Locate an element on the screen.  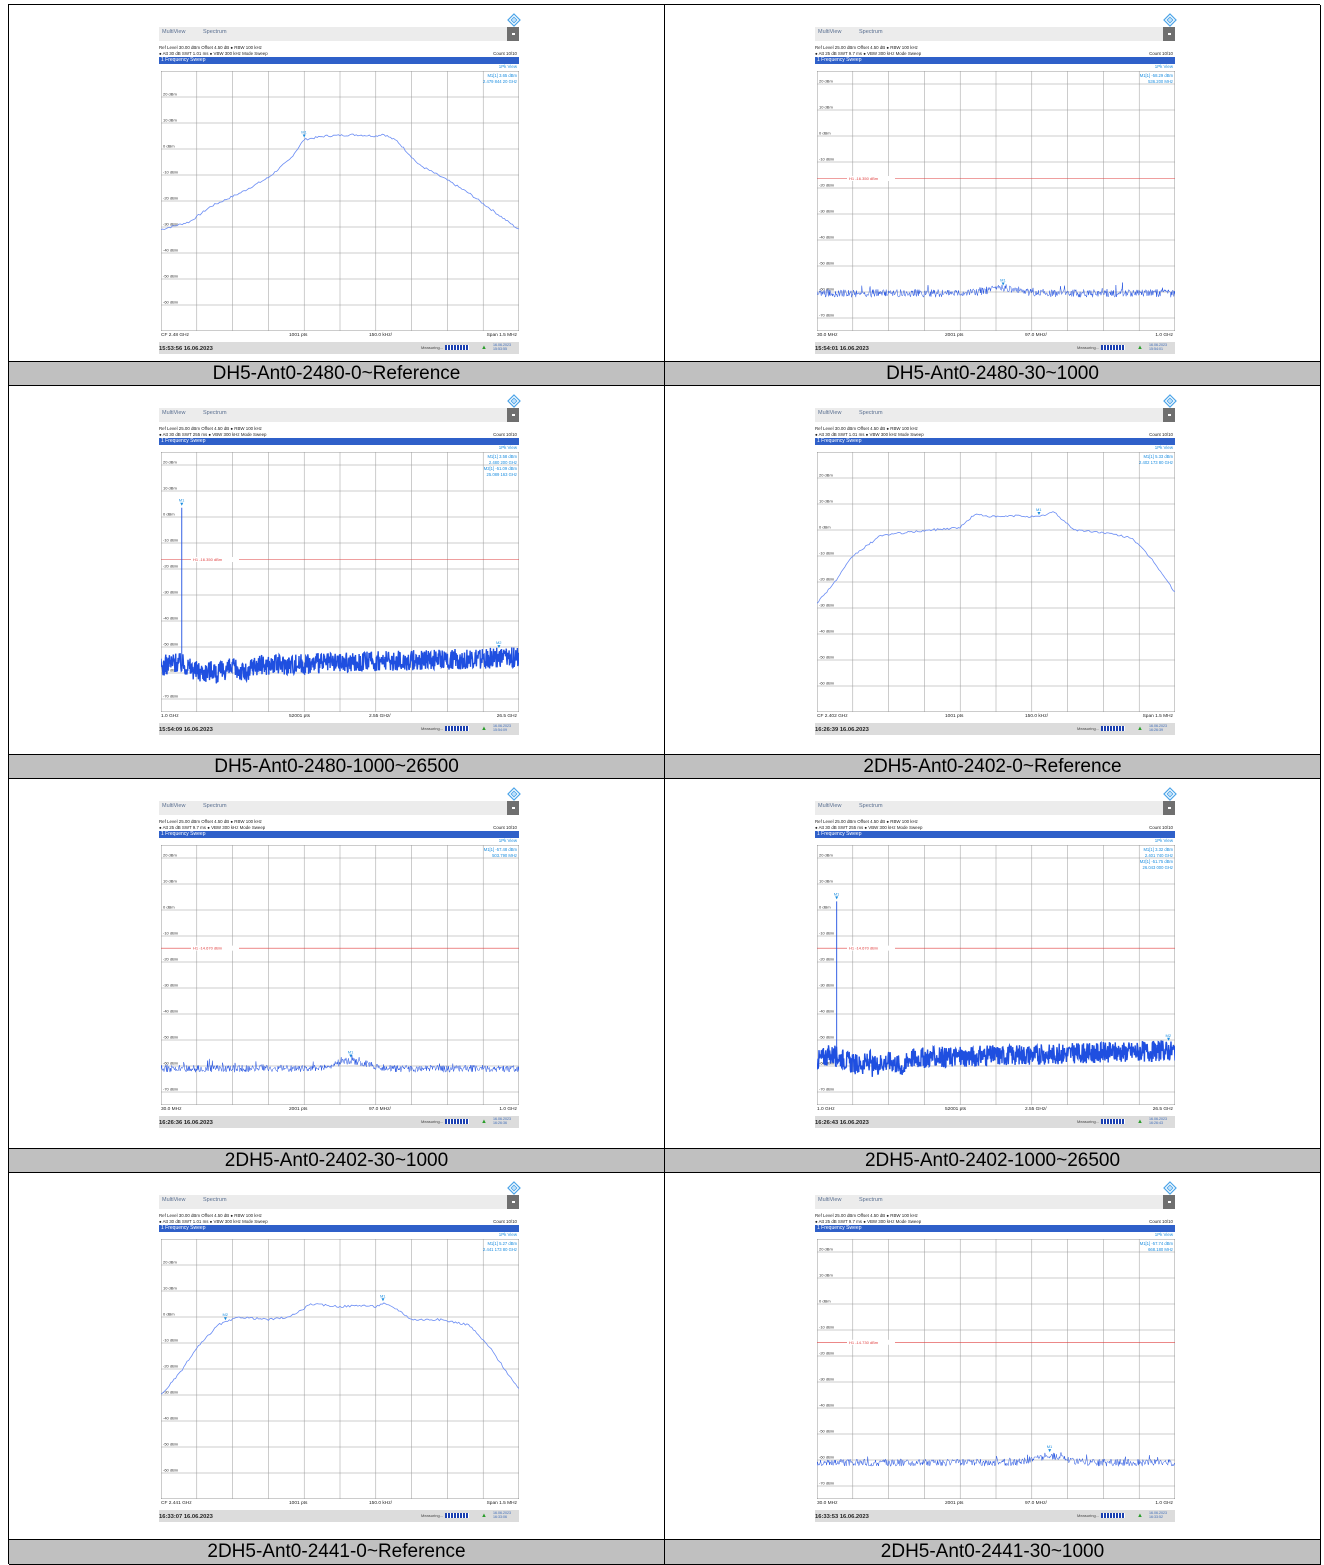
marker-m2-icon is located at coordinates (499, 647).